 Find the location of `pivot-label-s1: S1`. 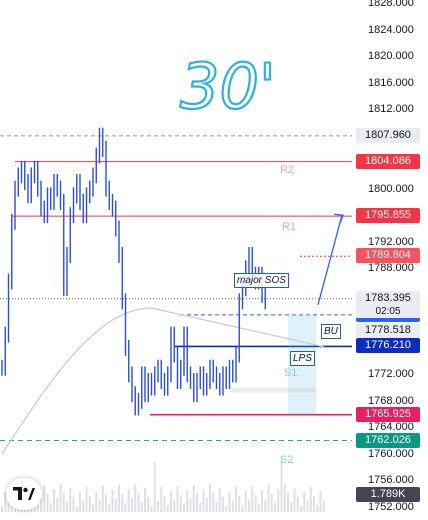

pivot-label-s1: S1 is located at coordinates (290, 373).